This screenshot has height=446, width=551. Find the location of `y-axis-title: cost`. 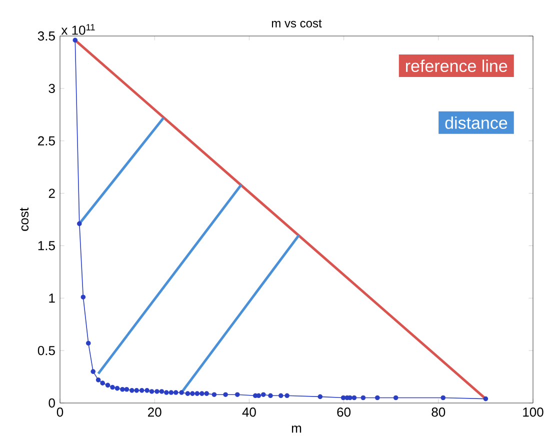

y-axis-title: cost is located at coordinates (24, 219).